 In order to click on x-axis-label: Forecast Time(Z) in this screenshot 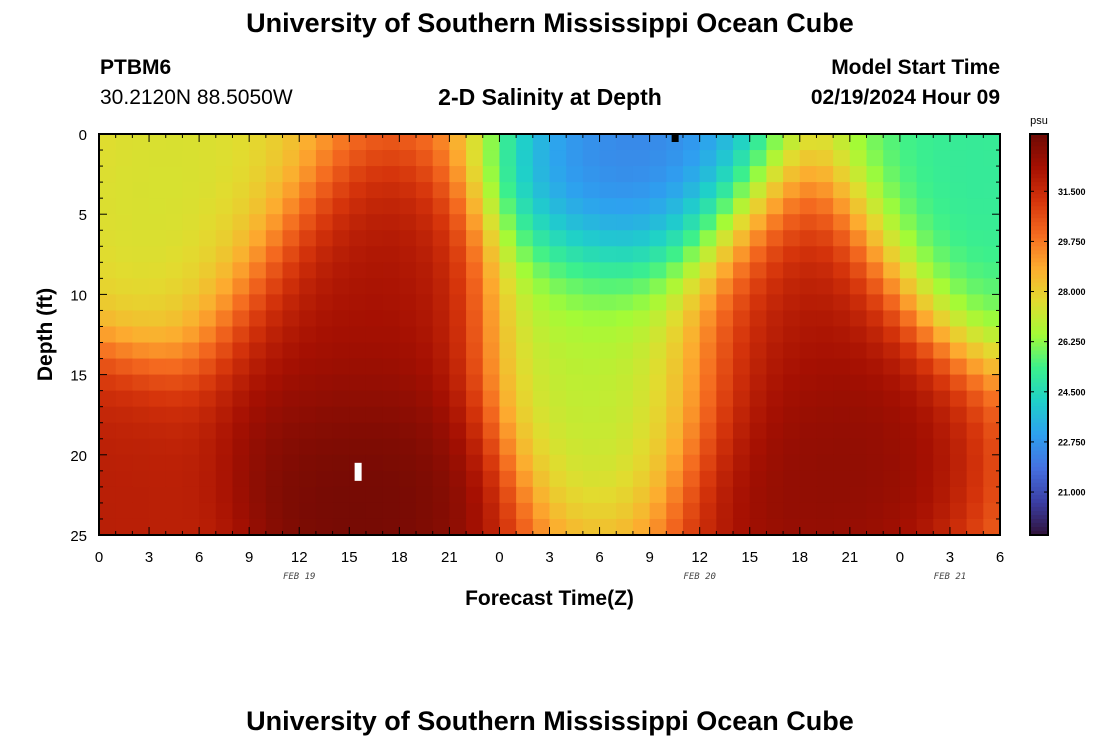, I will do `click(549, 598)`.